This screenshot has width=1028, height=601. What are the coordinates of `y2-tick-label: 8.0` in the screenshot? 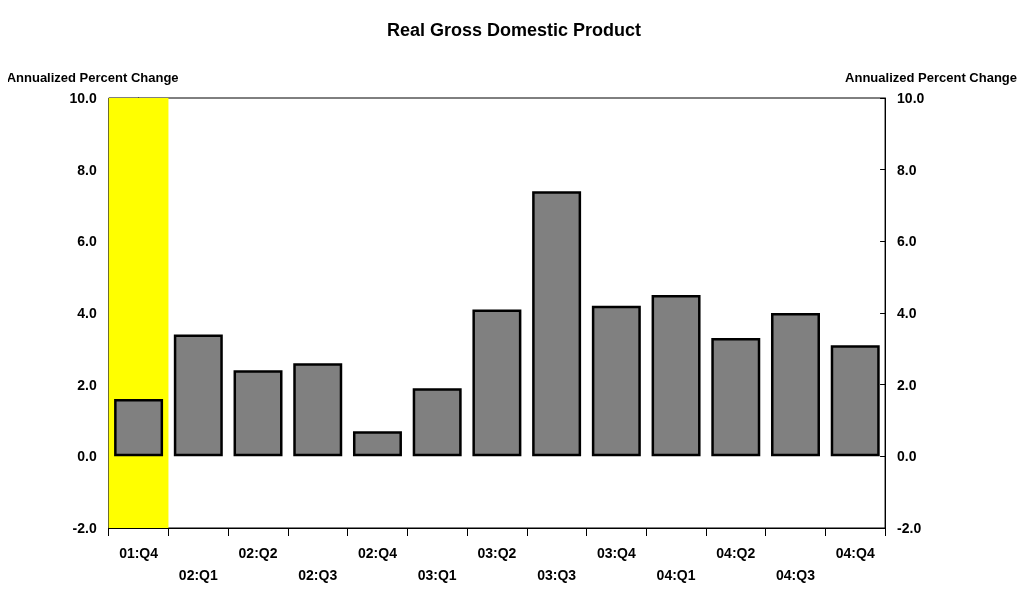 It's located at (907, 169).